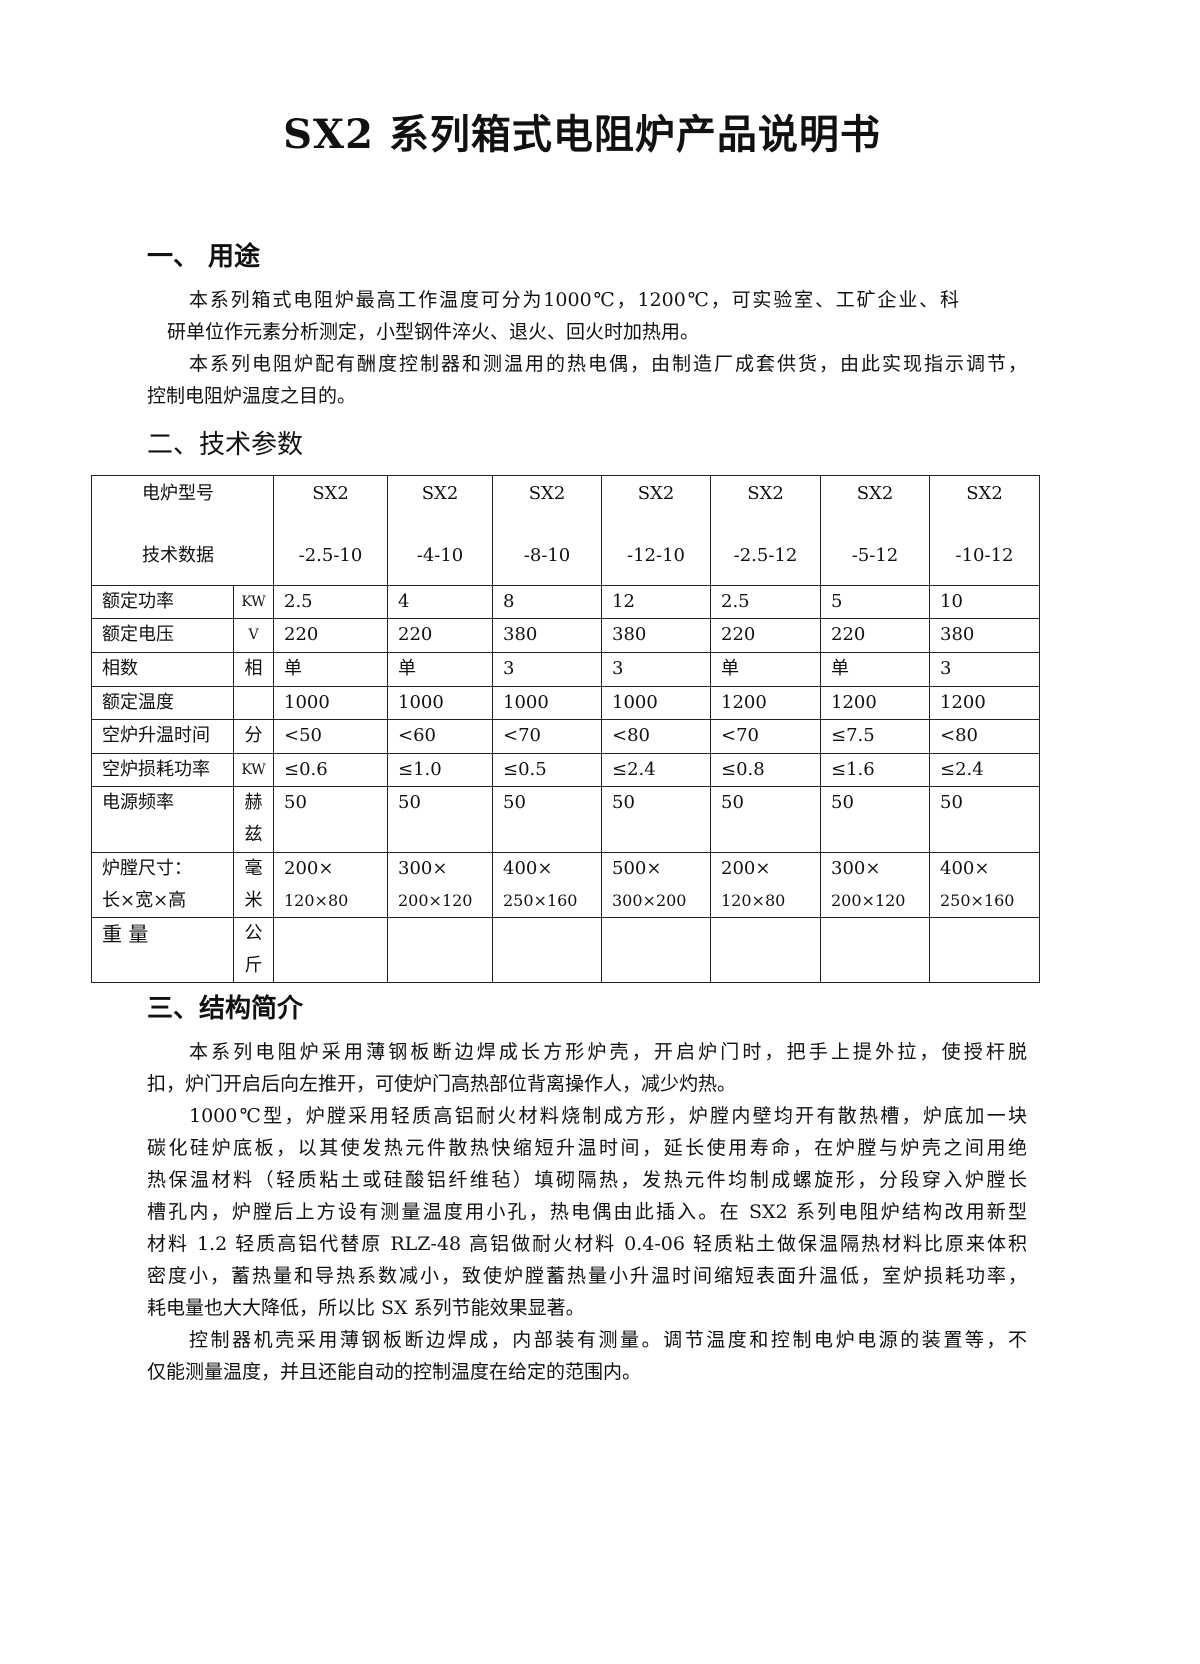  I want to click on text-line: 控制器机壳采用薄钢板断边焊成，内部装有测量。调节温度和控制电炉电源的装置等，不, so click(608, 1340).